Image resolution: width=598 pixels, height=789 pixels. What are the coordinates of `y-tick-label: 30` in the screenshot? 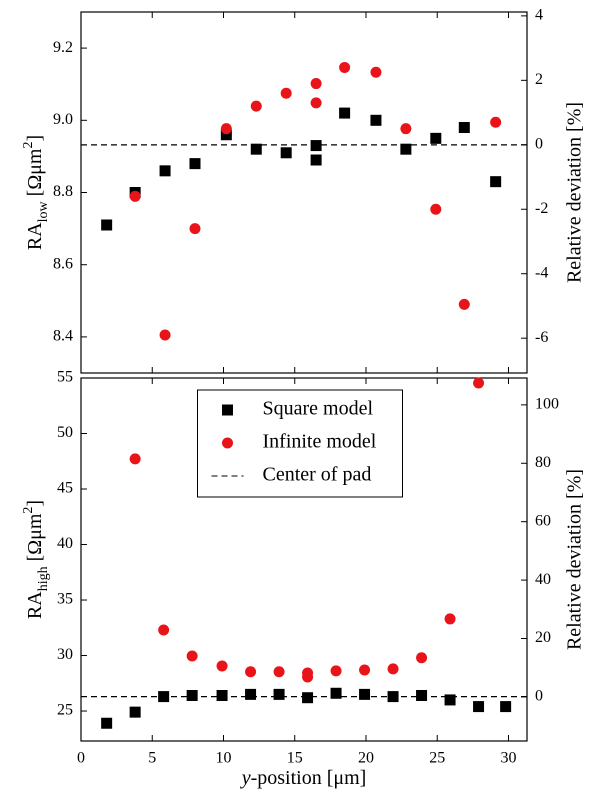 It's located at (65, 654).